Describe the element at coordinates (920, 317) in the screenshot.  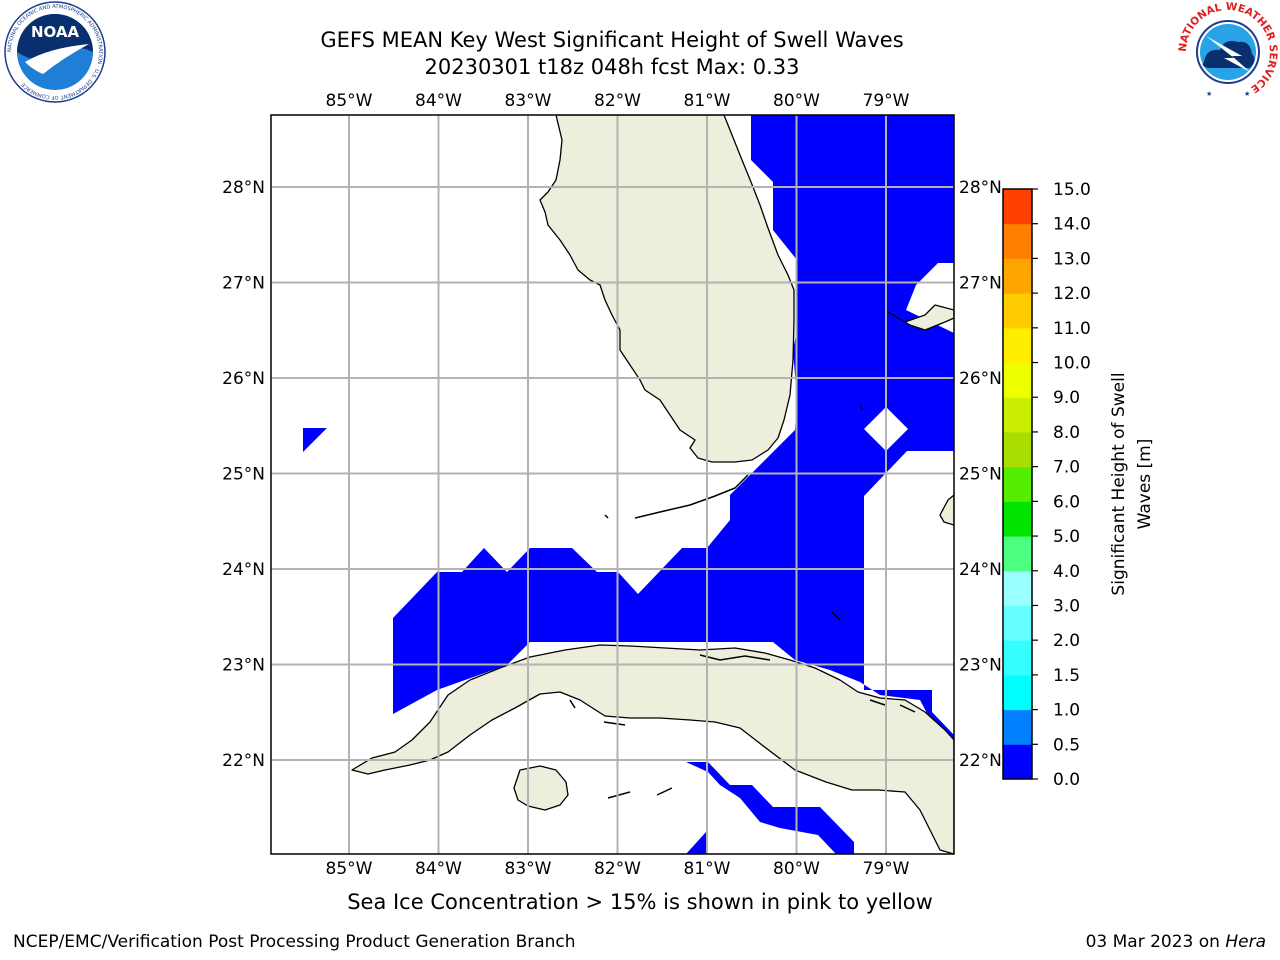
I see `grand-bahama` at that location.